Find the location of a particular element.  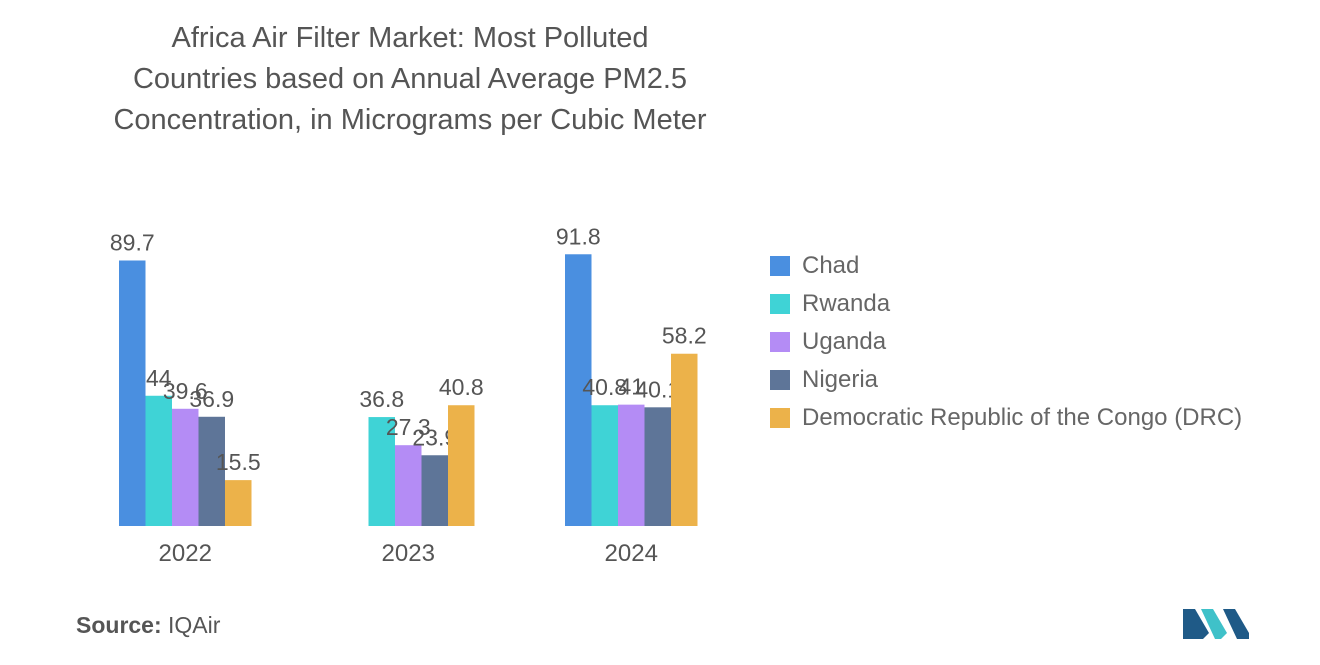

bar-nigeria-2022 is located at coordinates (211, 471).